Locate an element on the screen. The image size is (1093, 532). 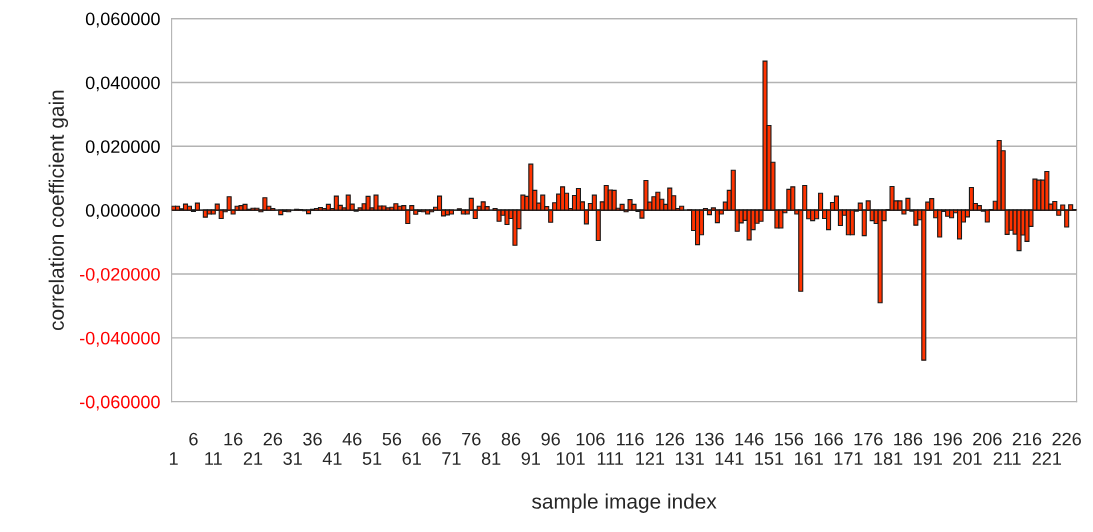
x-tick-label: 31 is located at coordinates (292, 458).